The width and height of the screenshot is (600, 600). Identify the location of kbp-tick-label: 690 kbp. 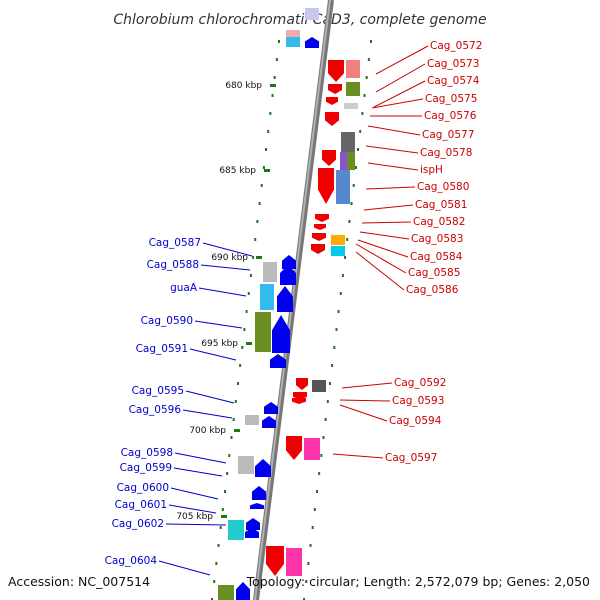
(229, 258).